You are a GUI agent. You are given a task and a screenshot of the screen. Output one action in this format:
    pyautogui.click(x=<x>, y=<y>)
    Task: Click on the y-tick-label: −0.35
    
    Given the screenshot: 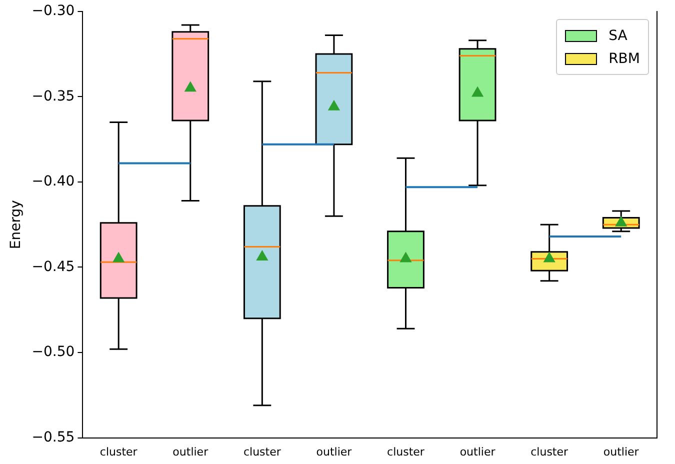 What is the action you would take?
    pyautogui.click(x=53, y=96)
    